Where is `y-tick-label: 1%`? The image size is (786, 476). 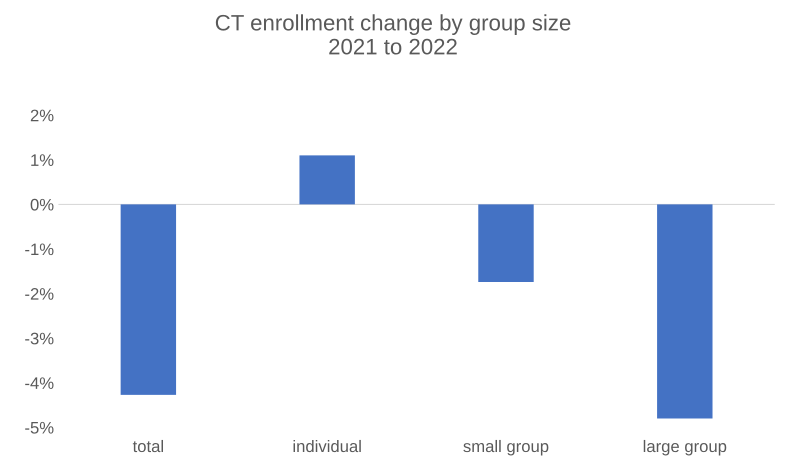
y-tick-label: 1% is located at coordinates (42, 160).